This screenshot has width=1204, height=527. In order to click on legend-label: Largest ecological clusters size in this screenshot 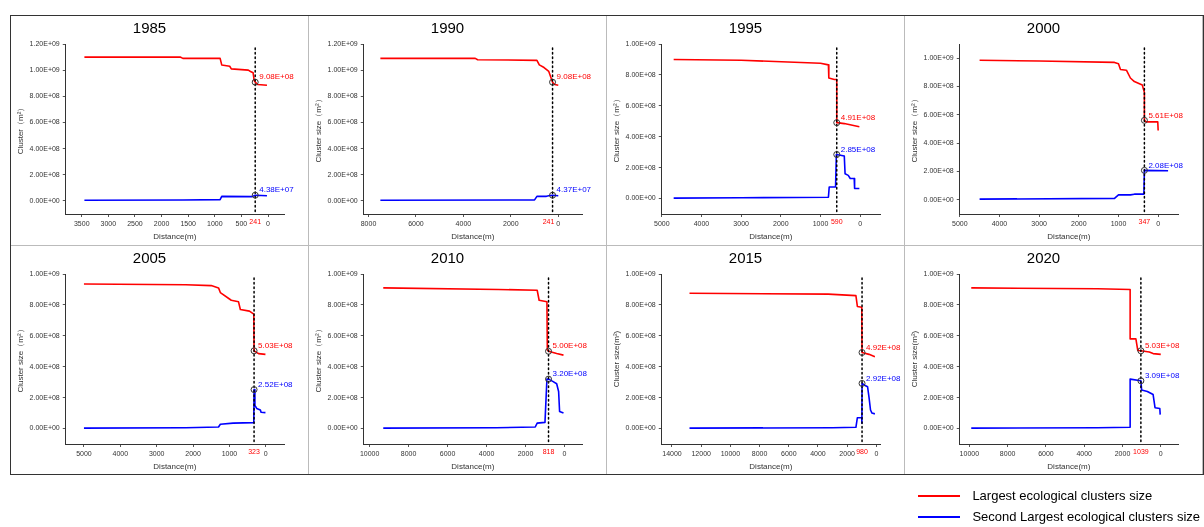, I will do `click(1062, 495)`.